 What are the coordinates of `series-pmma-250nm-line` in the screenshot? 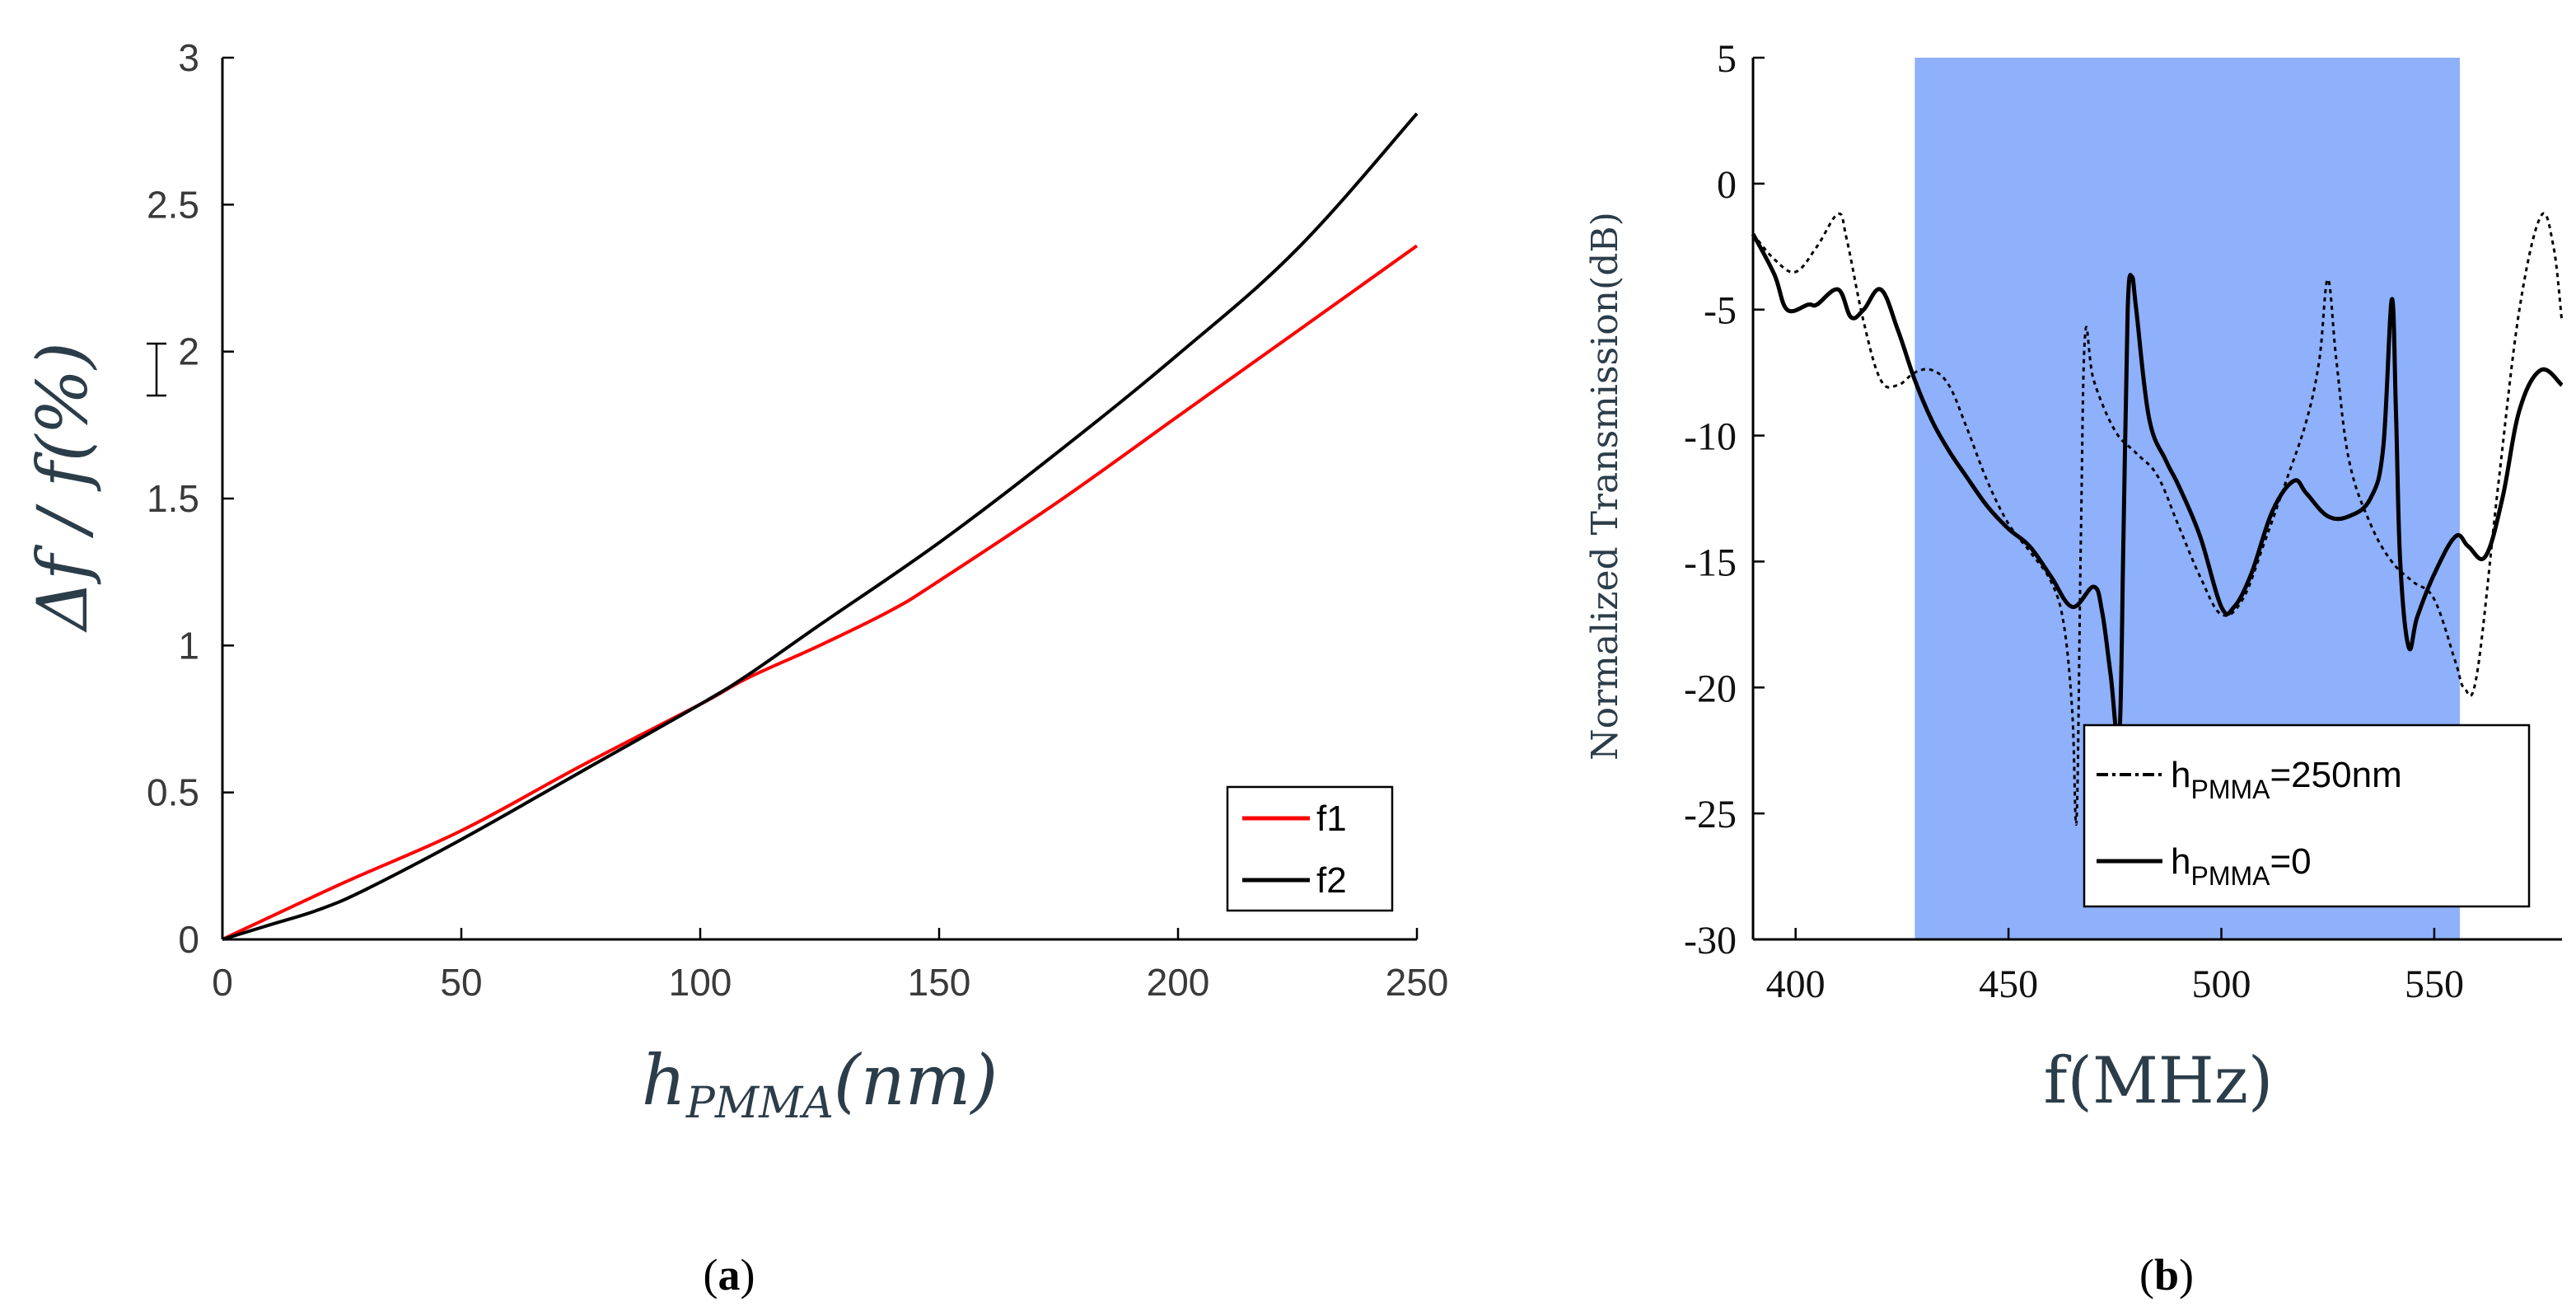 It's located at (2157, 520).